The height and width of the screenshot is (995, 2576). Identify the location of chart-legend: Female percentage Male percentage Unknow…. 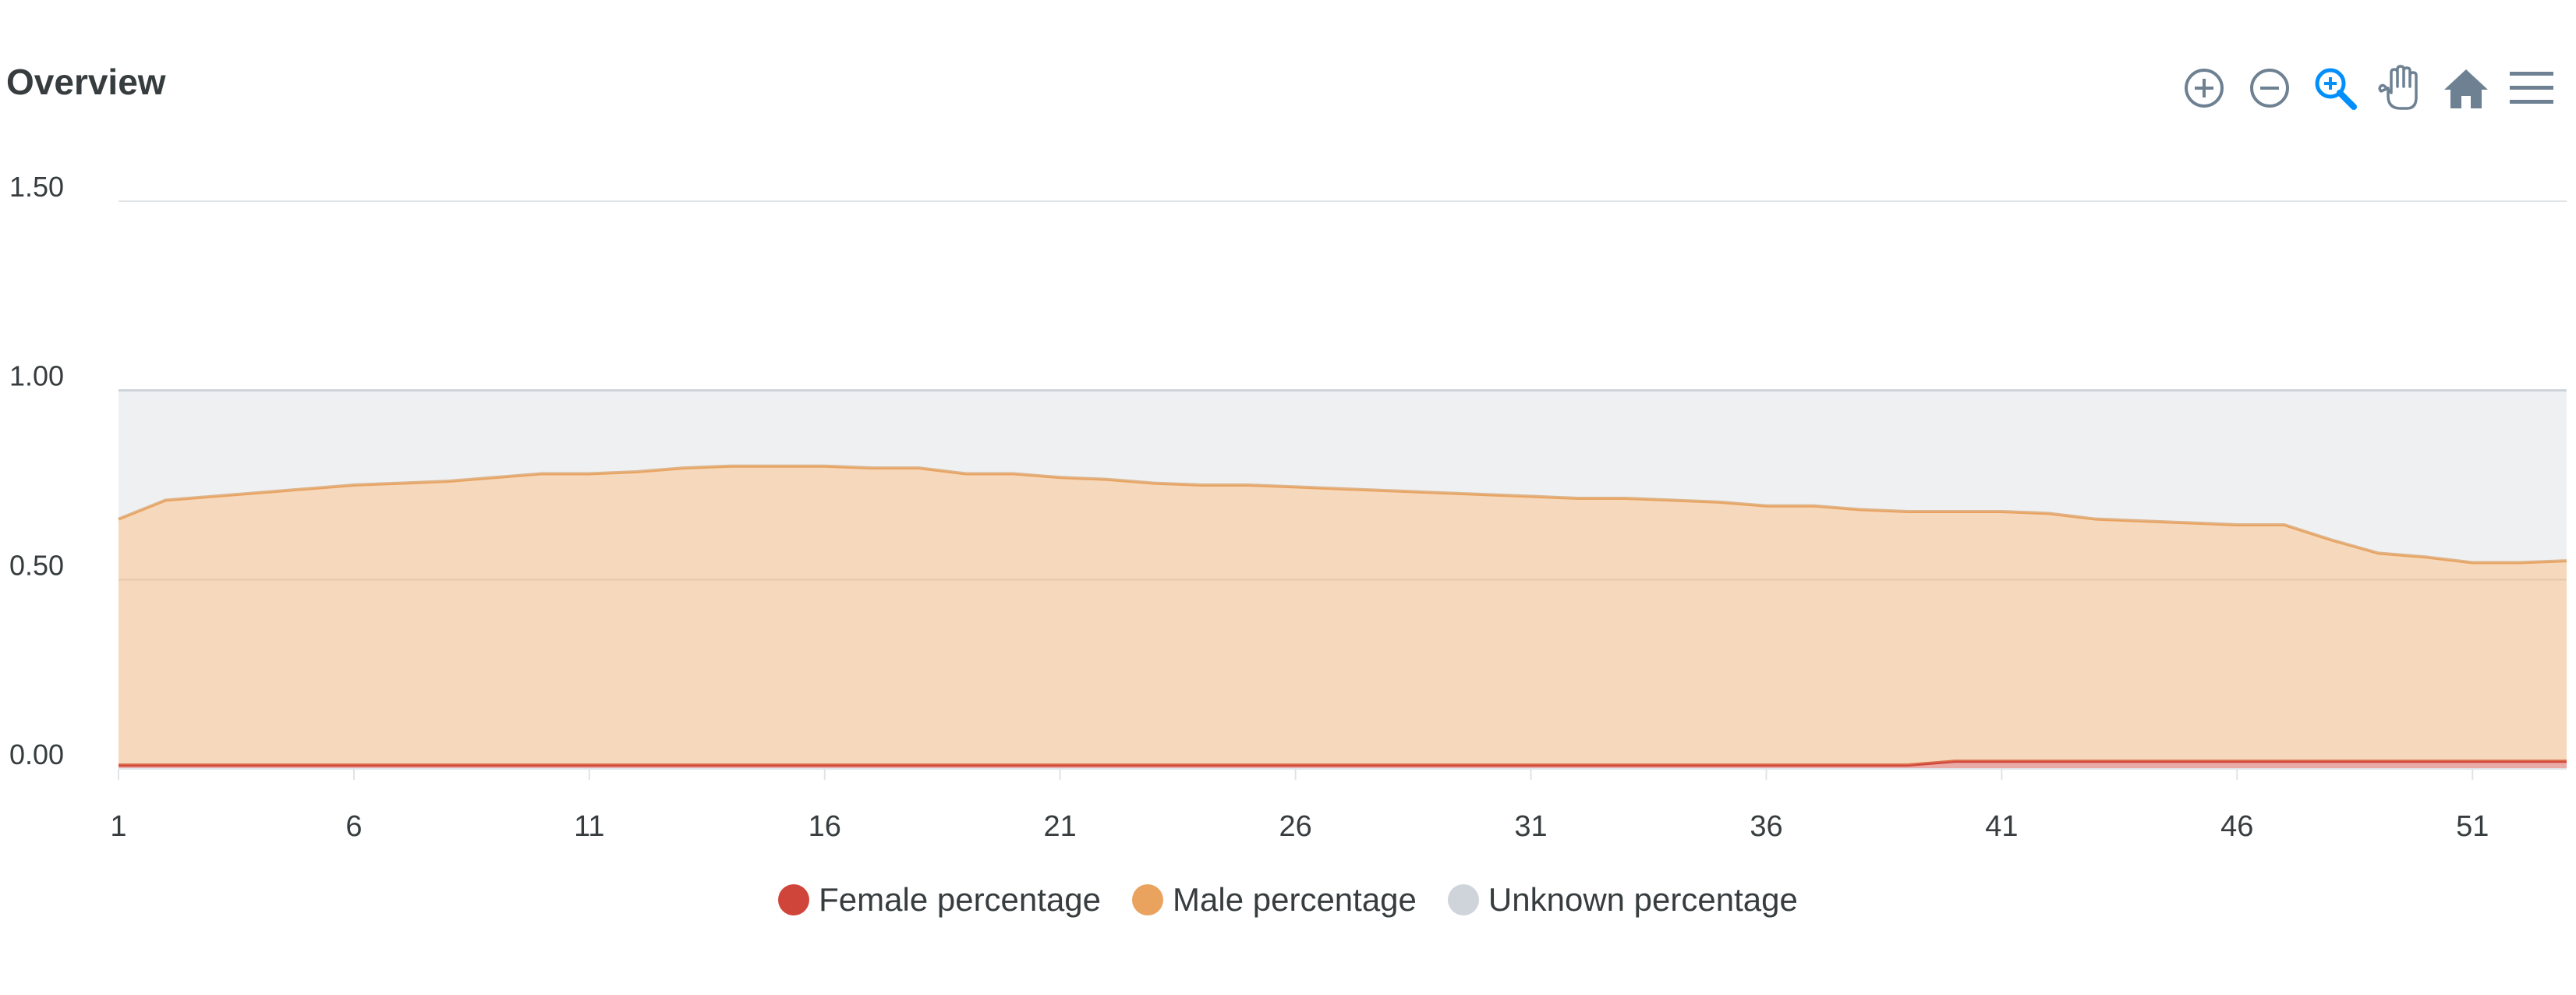
(1288, 900).